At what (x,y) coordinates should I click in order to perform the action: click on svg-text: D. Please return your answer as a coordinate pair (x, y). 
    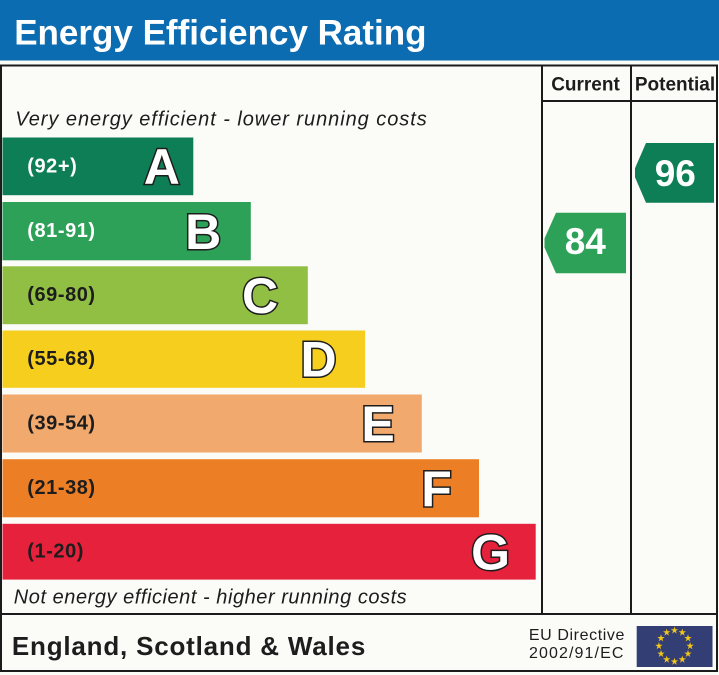
    Looking at the image, I should click on (319, 360).